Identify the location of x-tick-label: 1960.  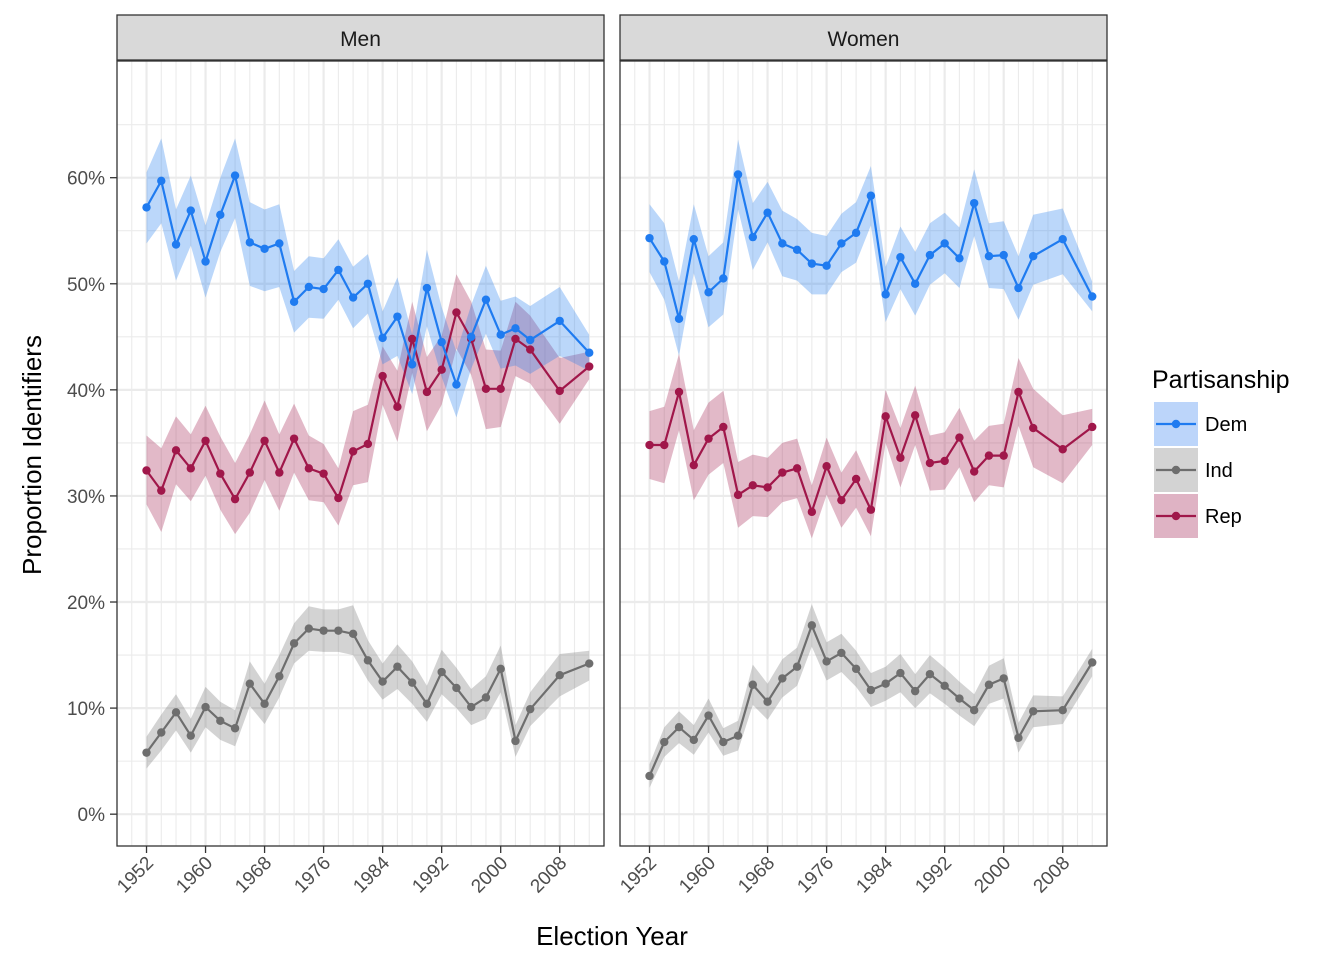
(697, 875).